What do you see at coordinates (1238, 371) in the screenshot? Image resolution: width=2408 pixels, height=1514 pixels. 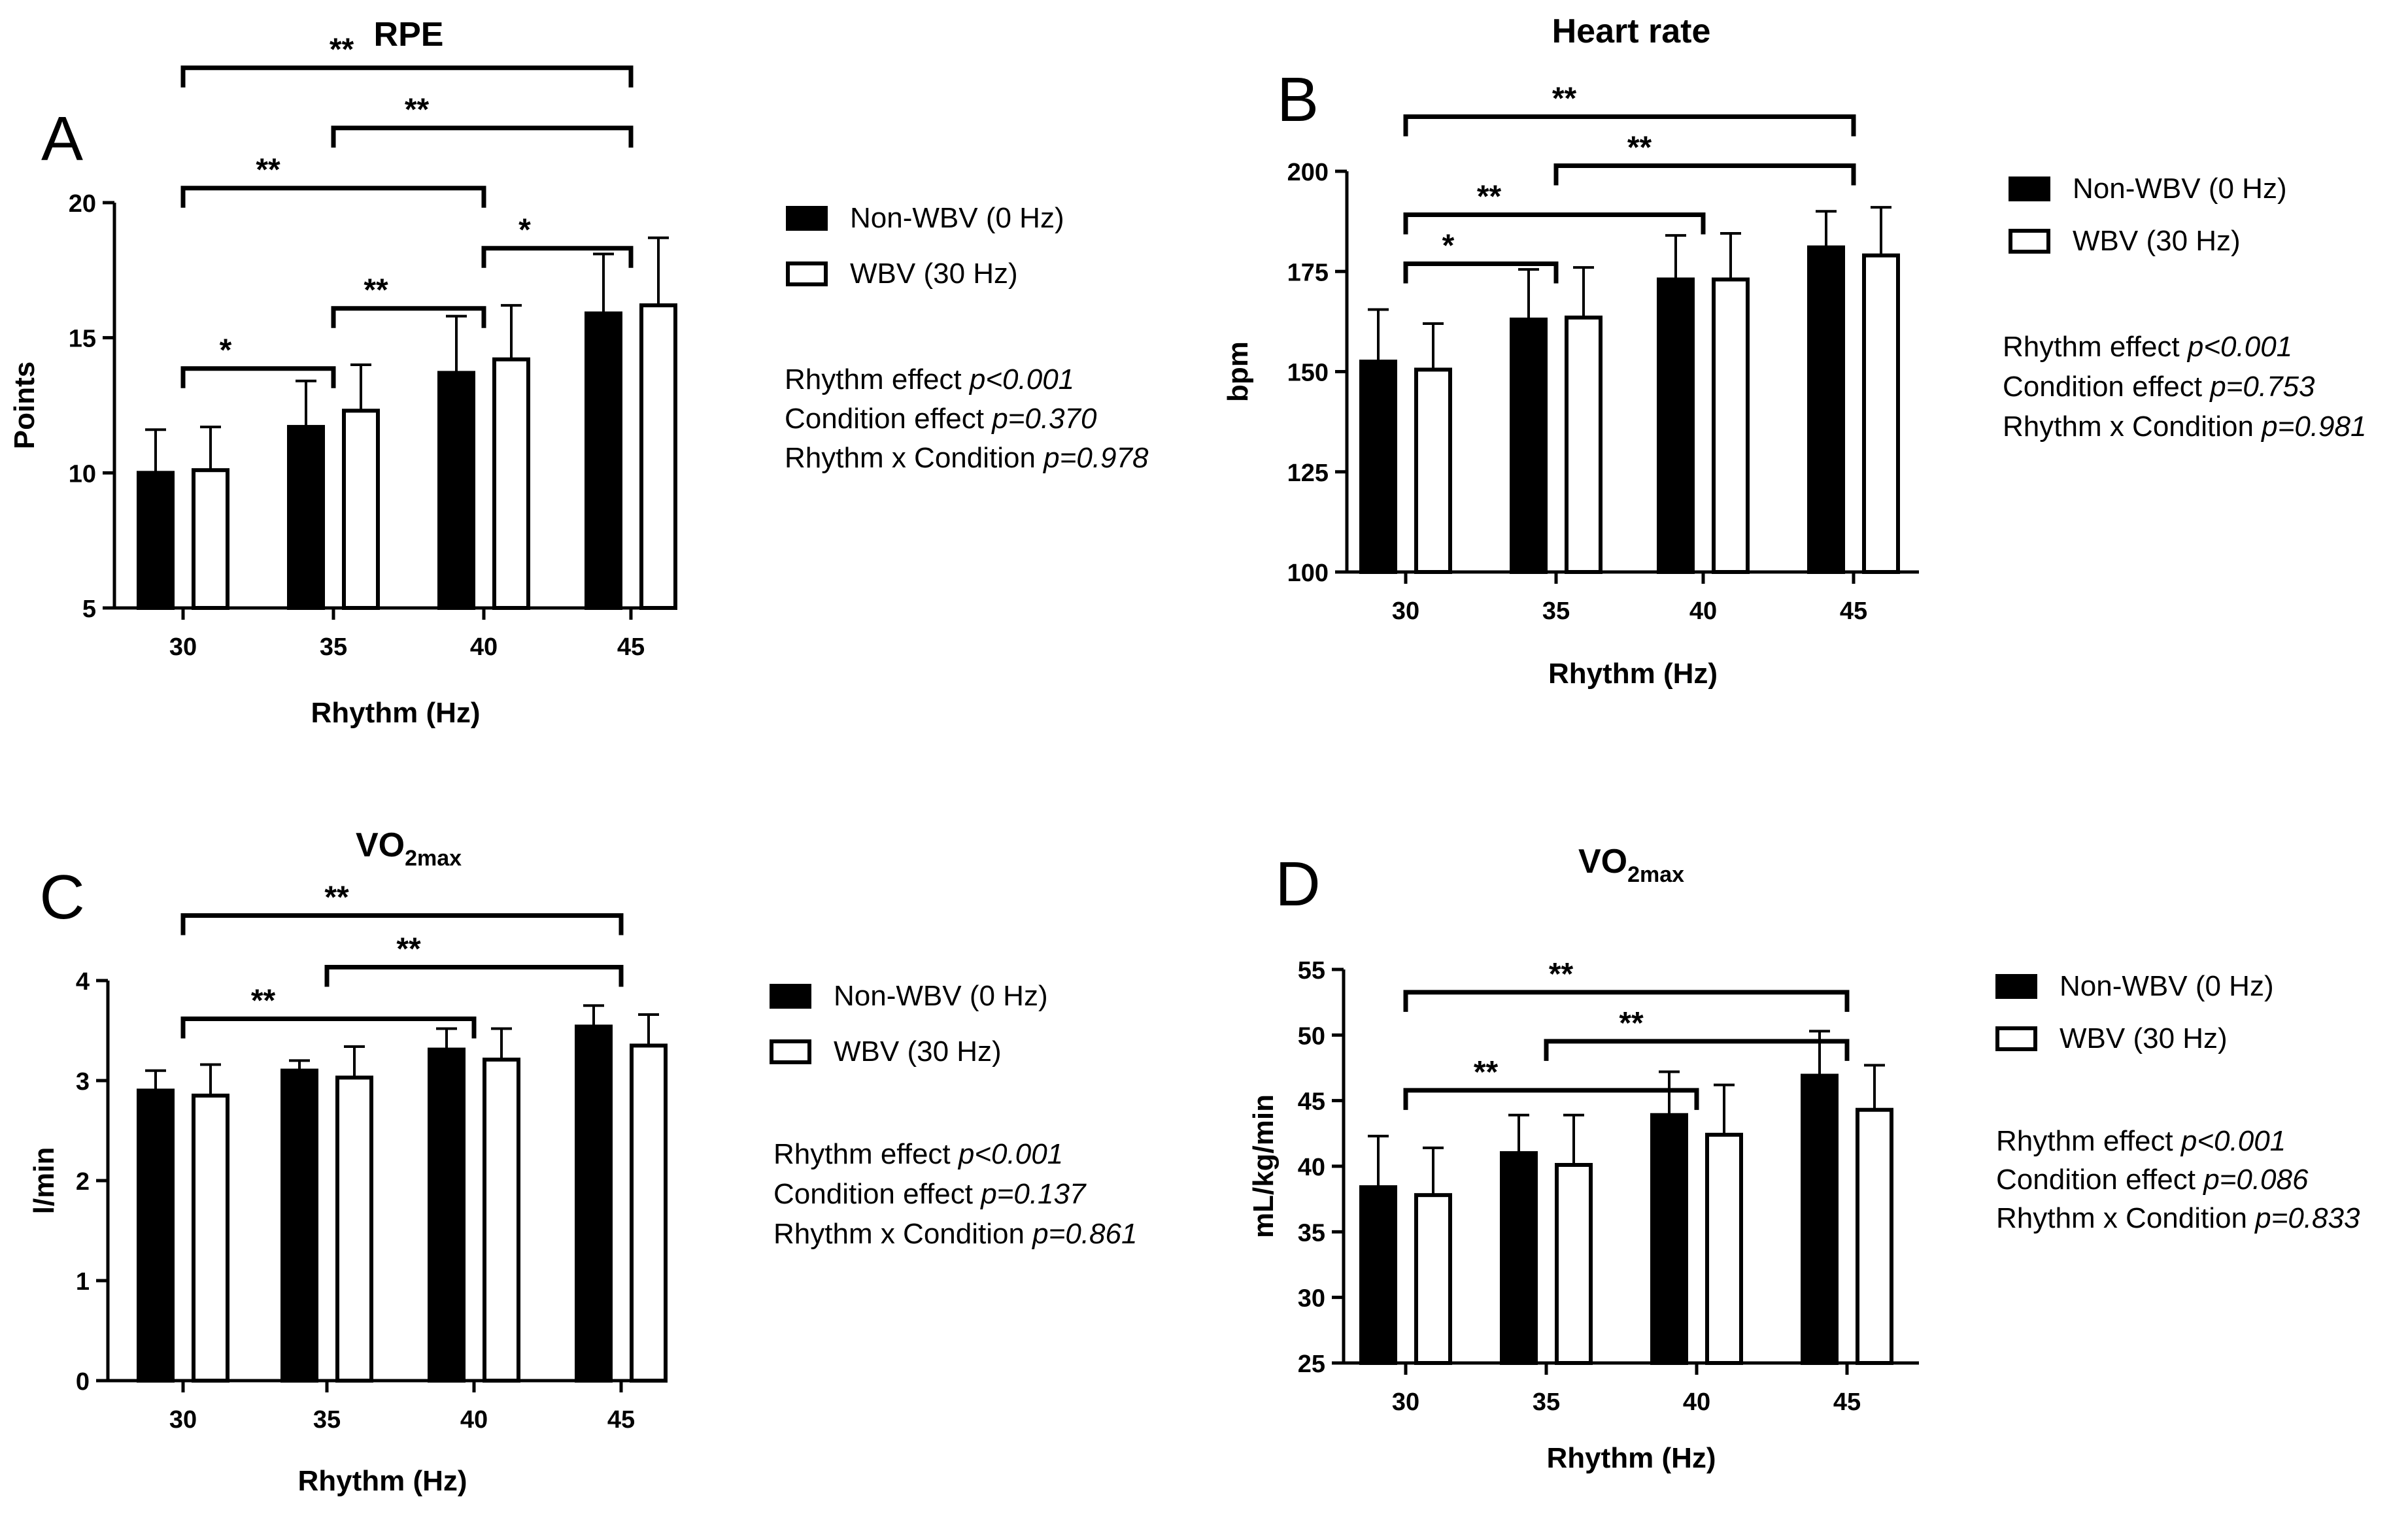 I see `y-axis-label: bpm` at bounding box center [1238, 371].